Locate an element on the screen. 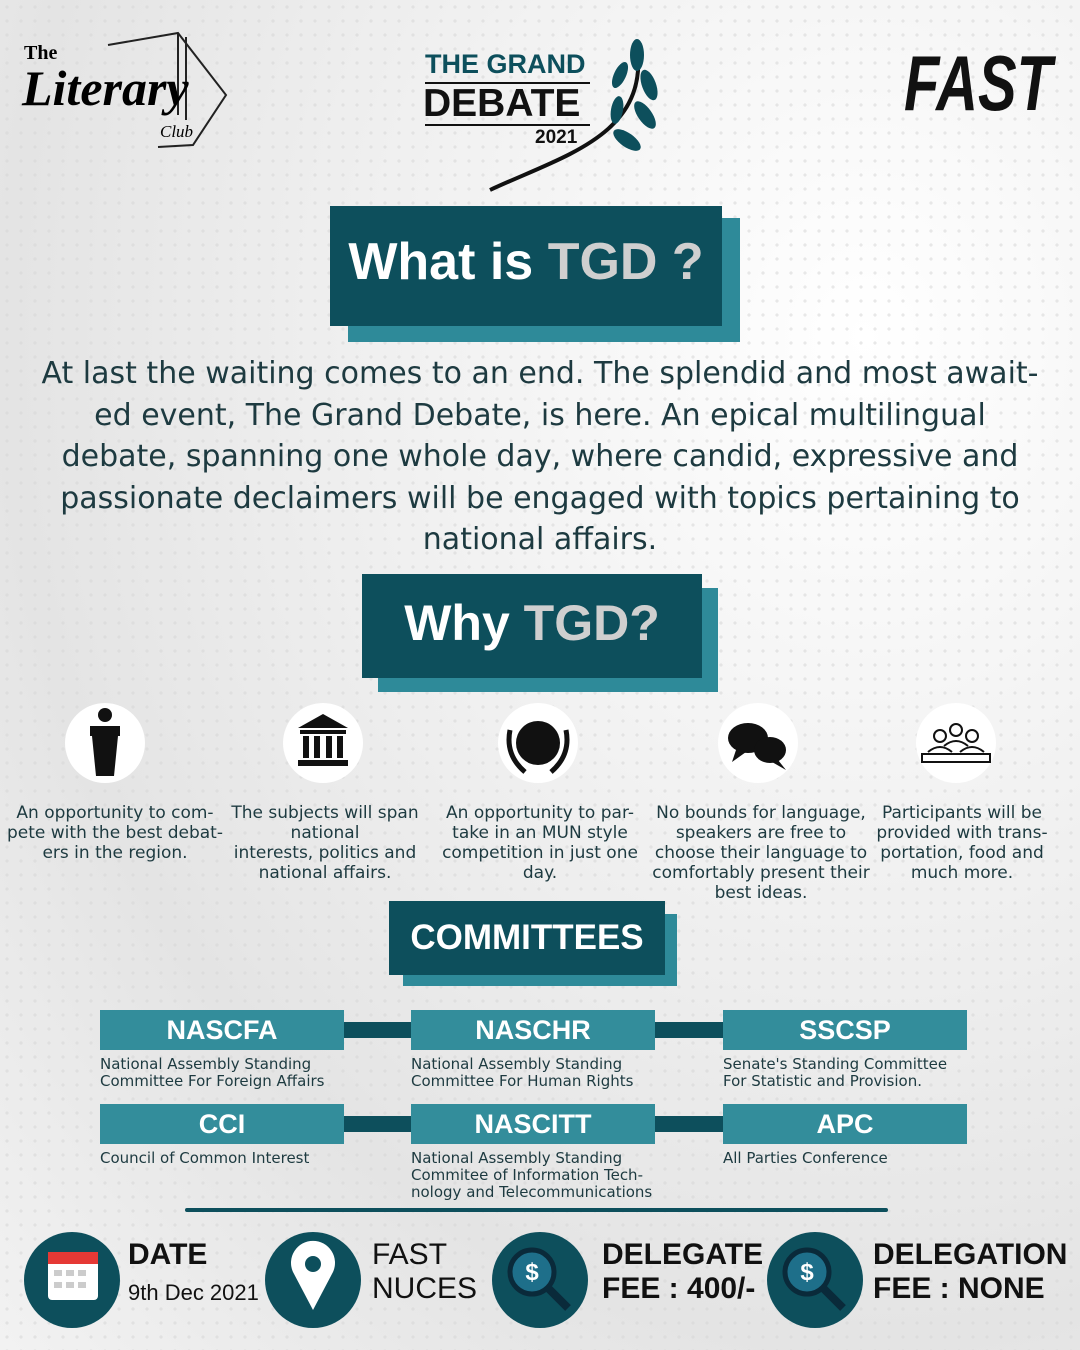 The width and height of the screenshot is (1080, 1350). event-line1: THE GRAND is located at coordinates (505, 64).